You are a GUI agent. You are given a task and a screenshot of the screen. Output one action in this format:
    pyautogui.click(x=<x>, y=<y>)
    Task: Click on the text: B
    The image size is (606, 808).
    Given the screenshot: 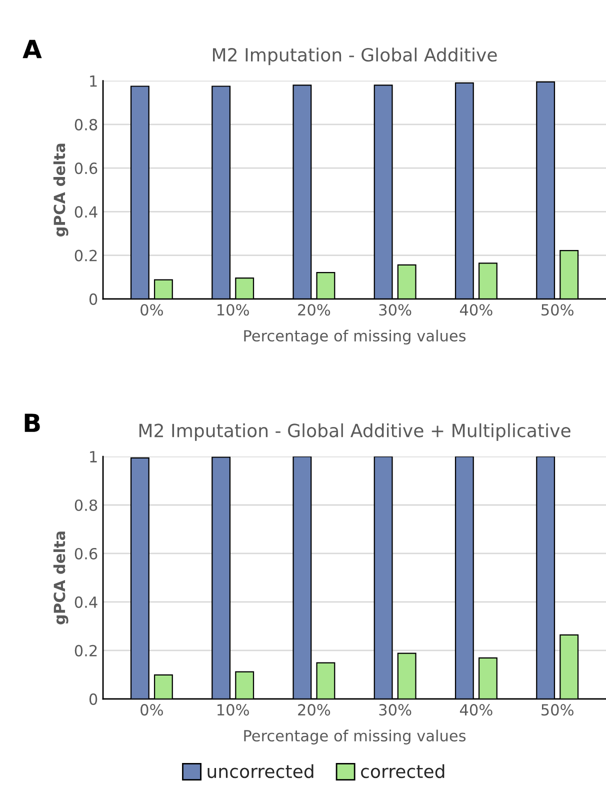 What is the action you would take?
    pyautogui.click(x=32, y=423)
    